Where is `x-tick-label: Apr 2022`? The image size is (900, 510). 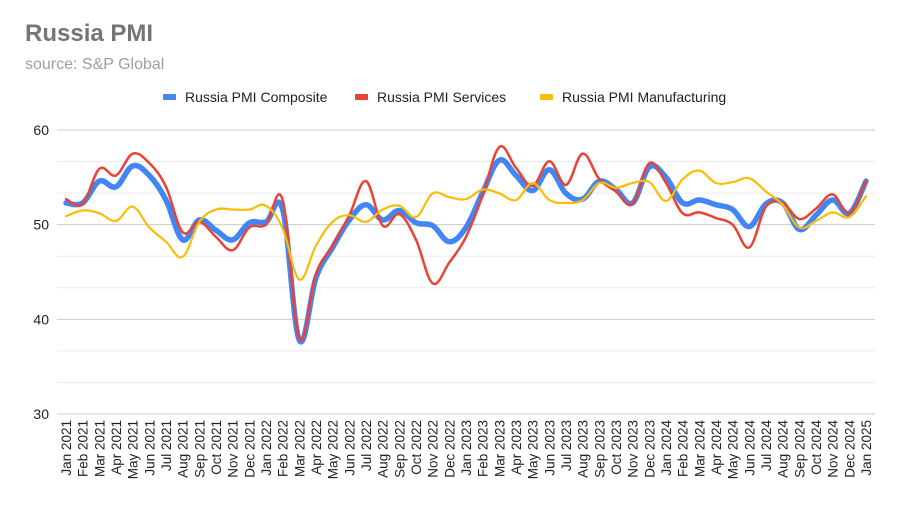
x-tick-label: Apr 2022 is located at coordinates (316, 447).